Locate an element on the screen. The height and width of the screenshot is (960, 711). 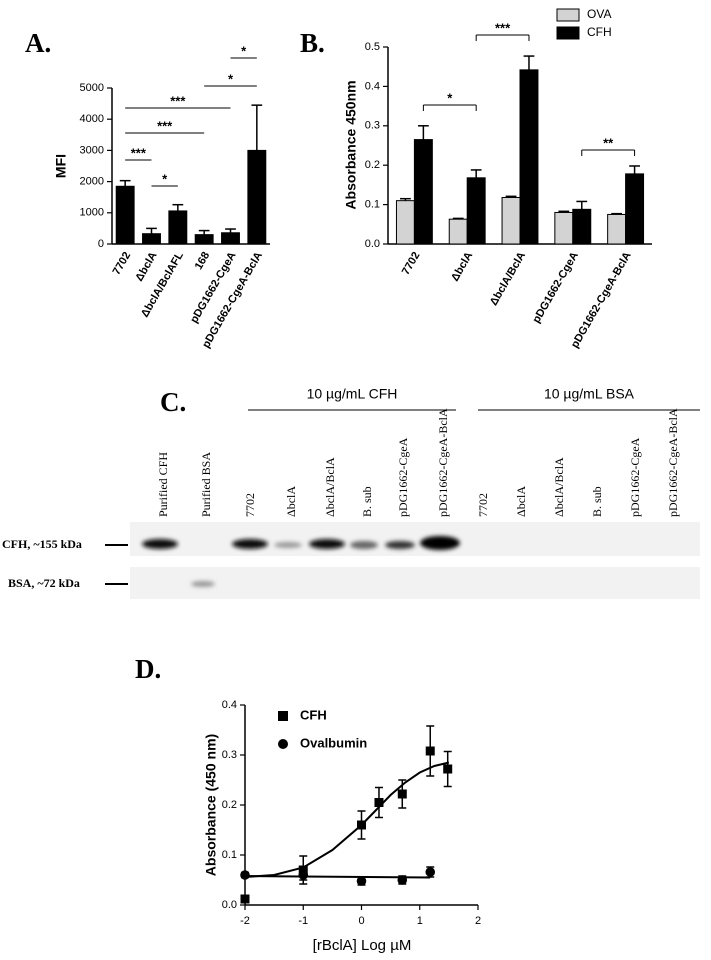
significance: ** is located at coordinates (608, 142).